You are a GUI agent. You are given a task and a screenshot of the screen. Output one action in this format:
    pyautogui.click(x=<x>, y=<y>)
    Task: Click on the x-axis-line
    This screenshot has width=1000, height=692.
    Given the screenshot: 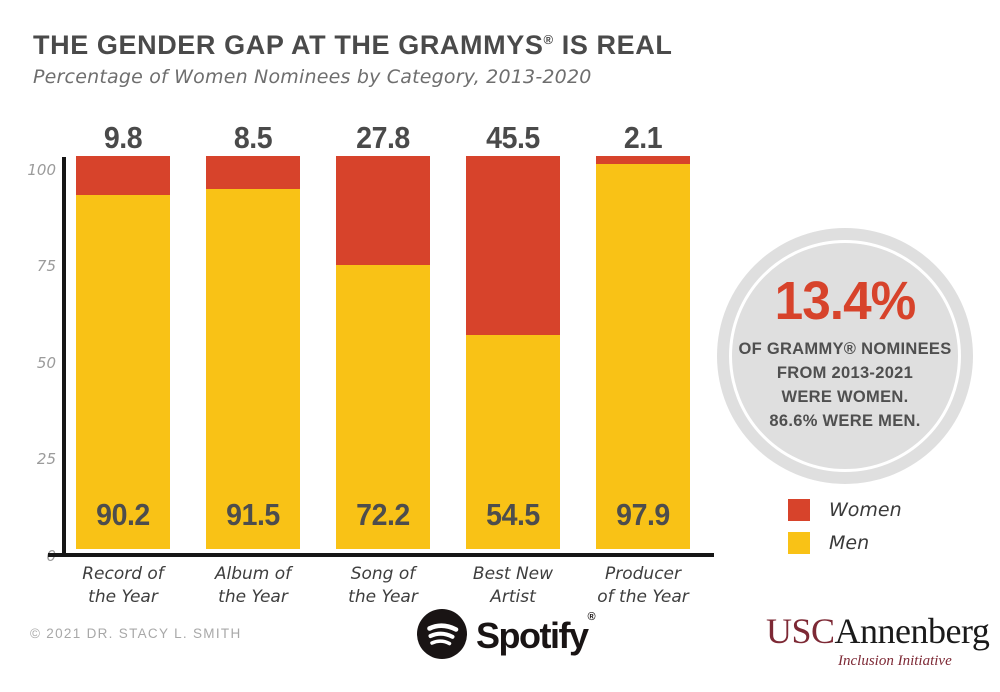 What is the action you would take?
    pyautogui.click(x=381, y=555)
    